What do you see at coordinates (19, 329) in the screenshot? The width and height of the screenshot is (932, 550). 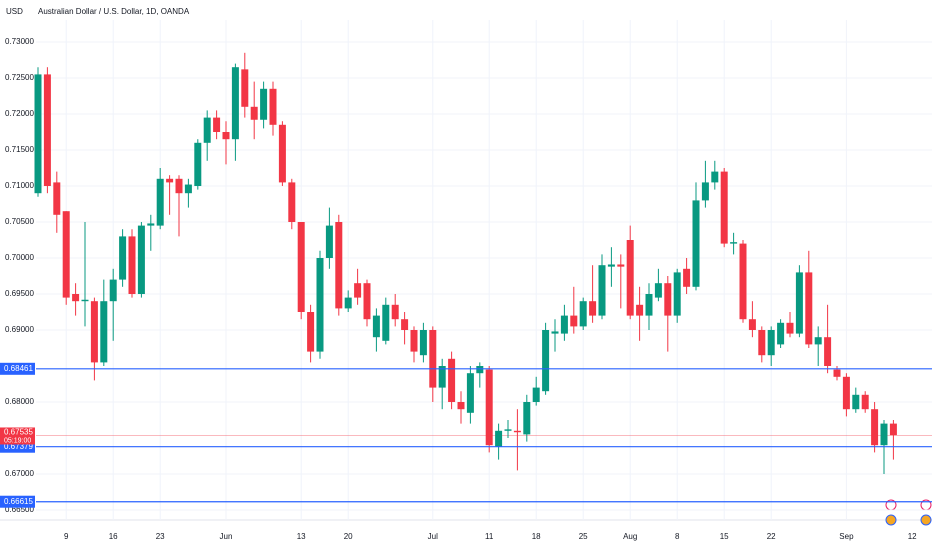 I see `y-tick-label: 0.69000` at bounding box center [19, 329].